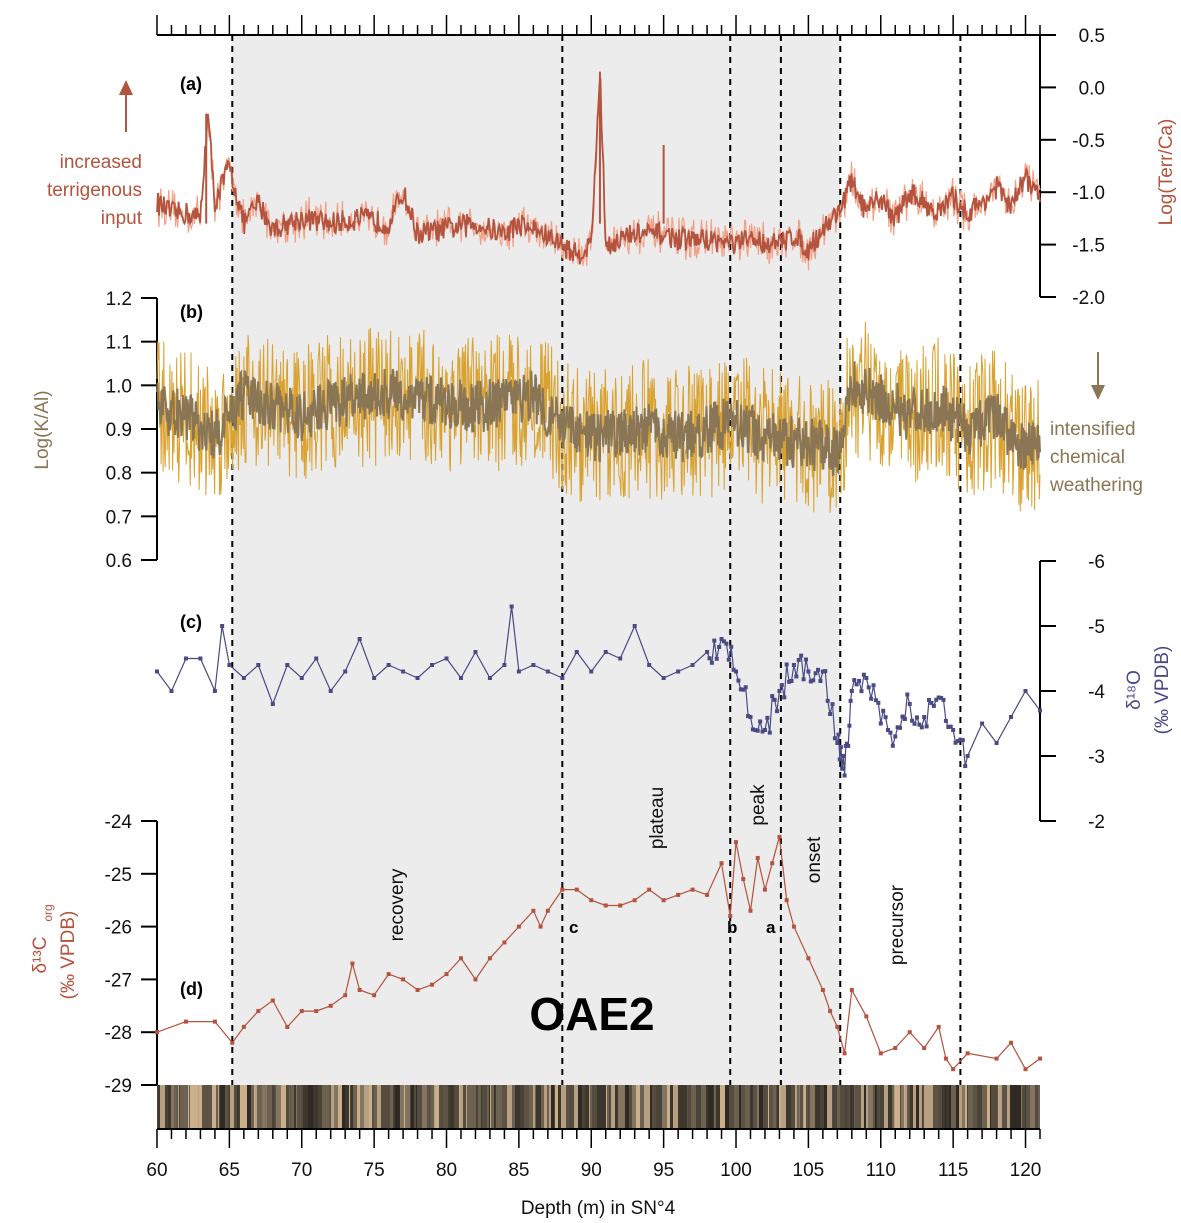  Describe the element at coordinates (1098, 392) in the screenshot. I see `down-arrow-head-icon` at that location.